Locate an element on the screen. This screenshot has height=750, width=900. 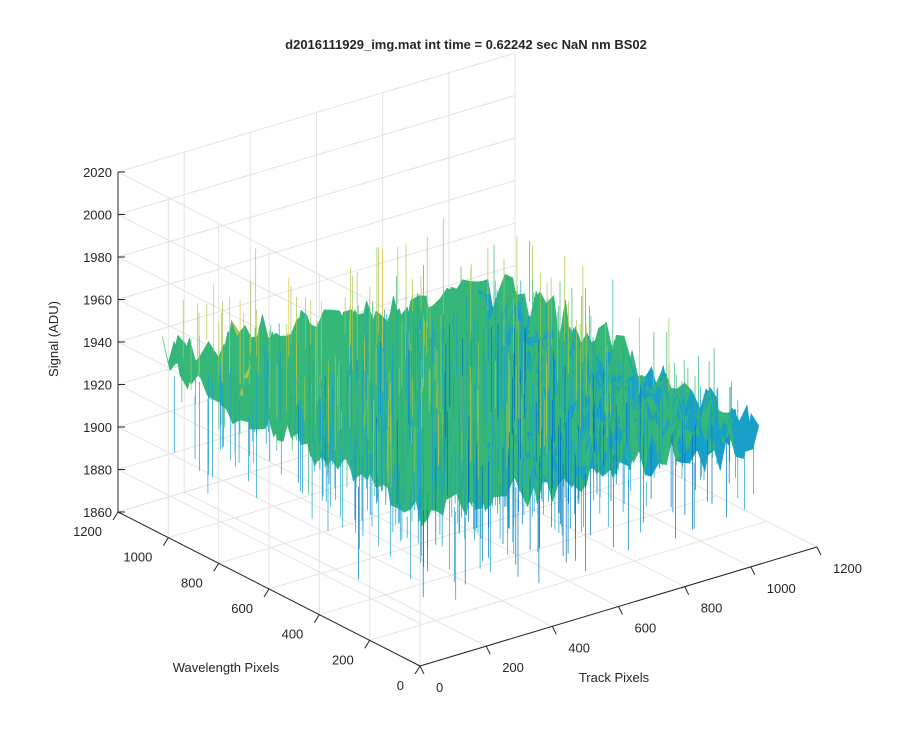
floor-grid-line is located at coordinates (568, 580).